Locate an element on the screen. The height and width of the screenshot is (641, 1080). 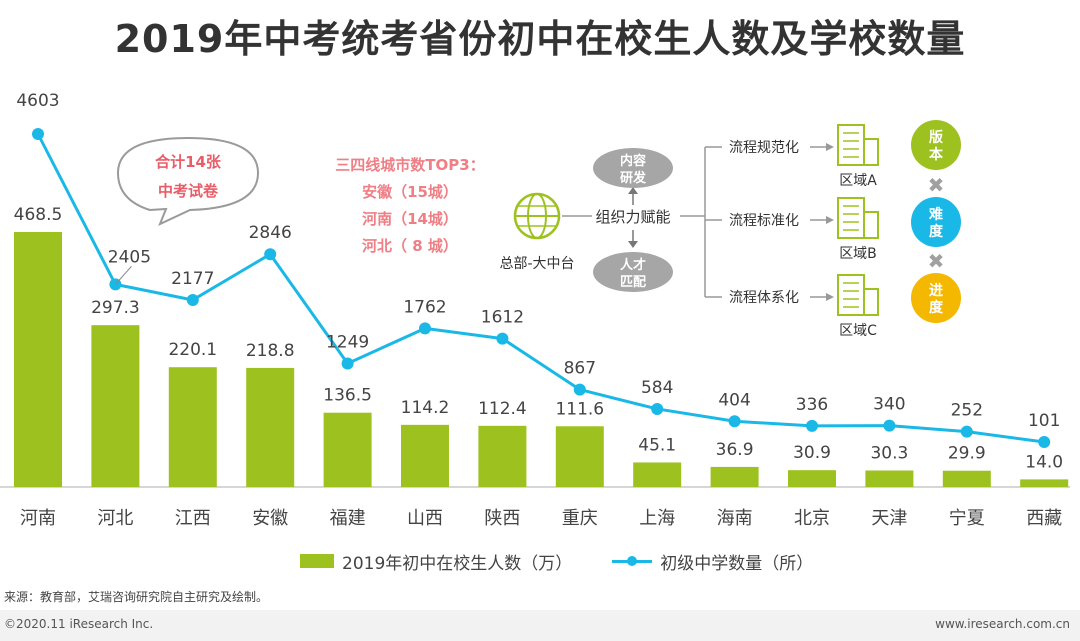
line-label-12: 252 is located at coordinates (967, 411).